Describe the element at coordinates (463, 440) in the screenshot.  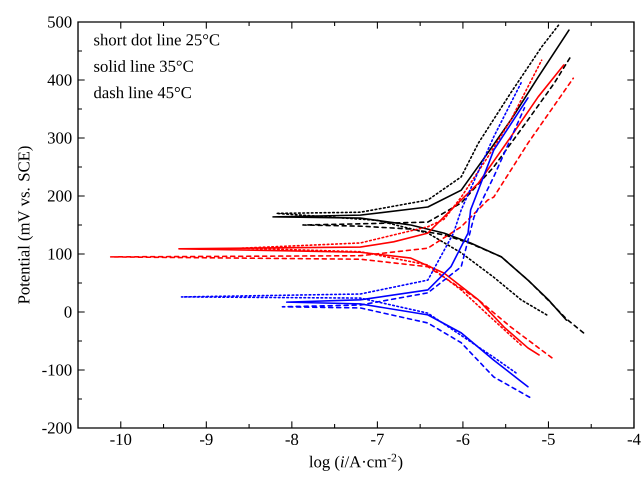
I see `x-tick-label: -6` at that location.